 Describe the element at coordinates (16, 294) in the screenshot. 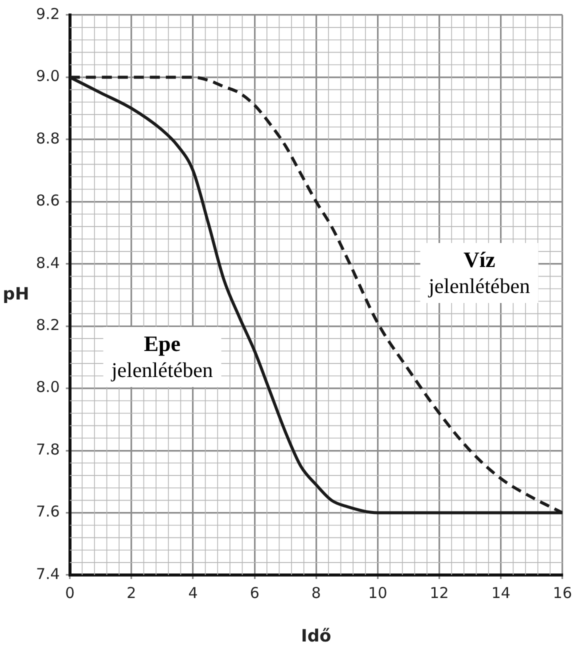

I see `y-axis-title: pH` at that location.